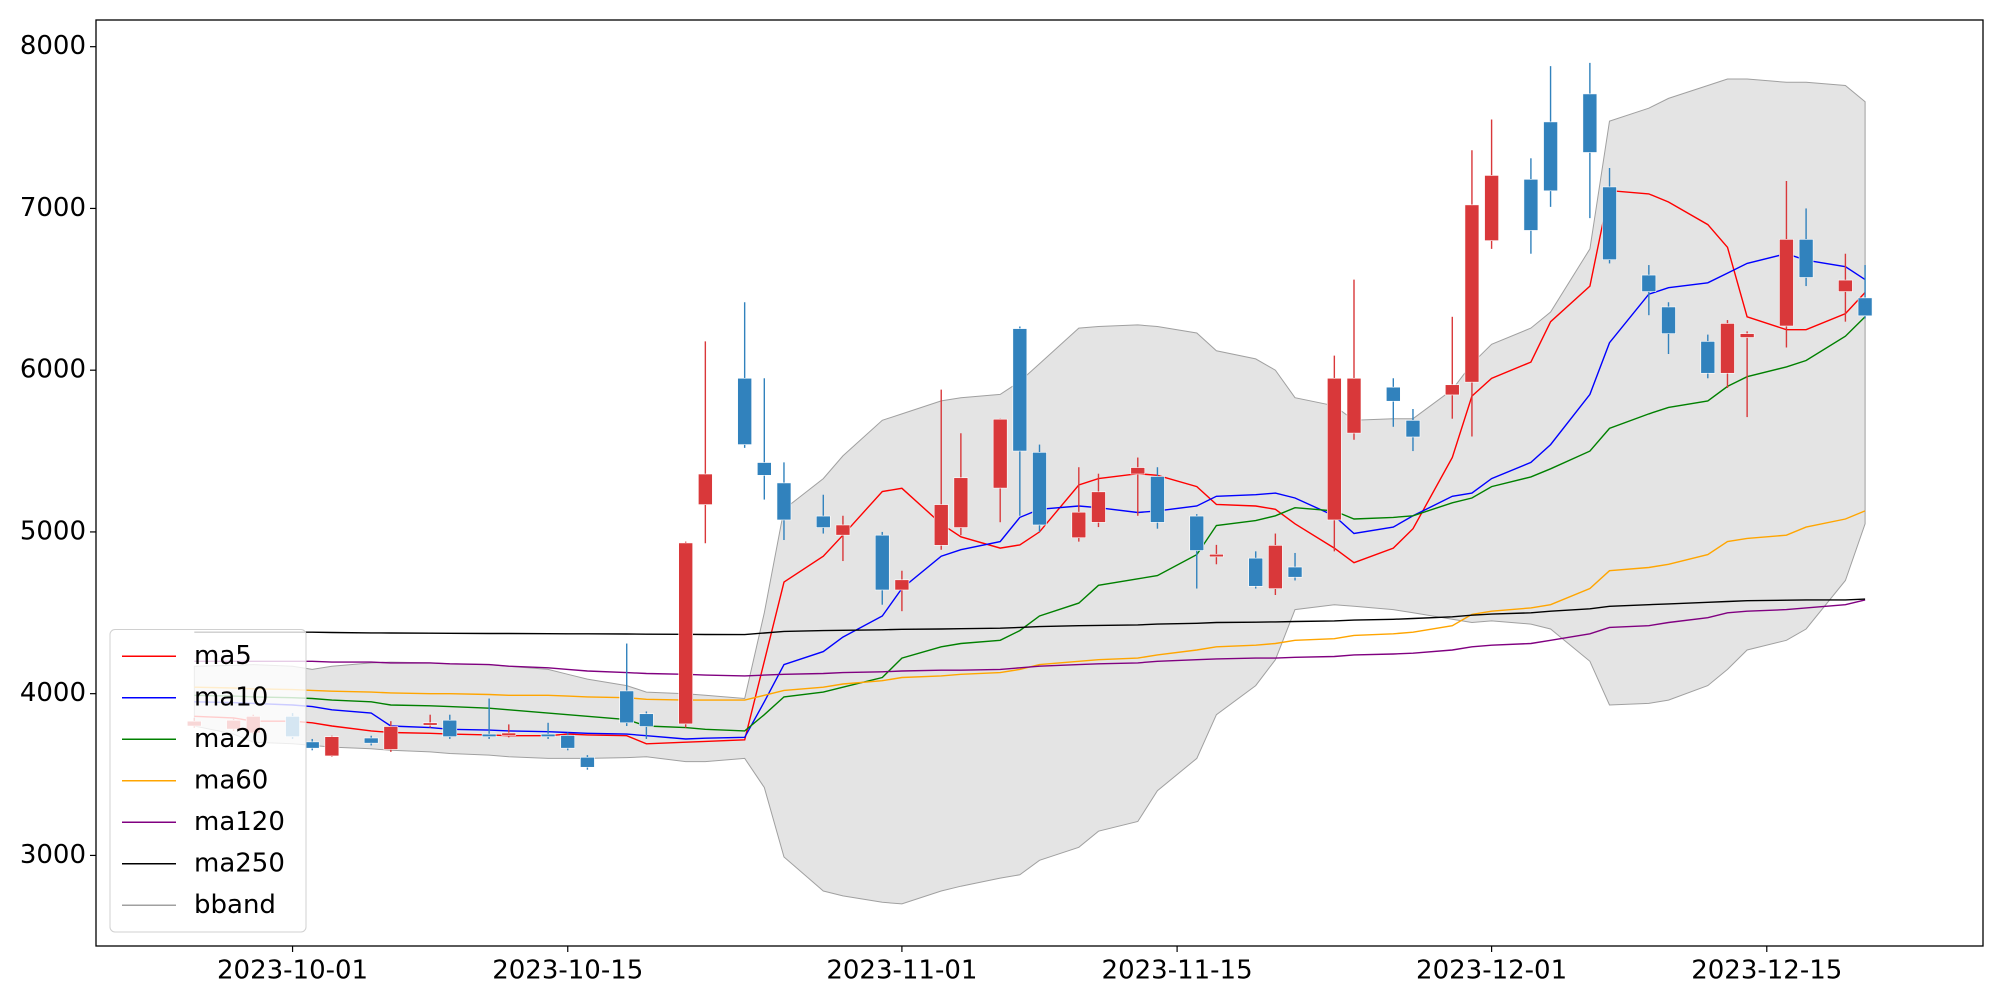 The height and width of the screenshot is (1000, 2000). Describe the element at coordinates (53, 693) in the screenshot. I see `y-tick-label: 4000` at that location.